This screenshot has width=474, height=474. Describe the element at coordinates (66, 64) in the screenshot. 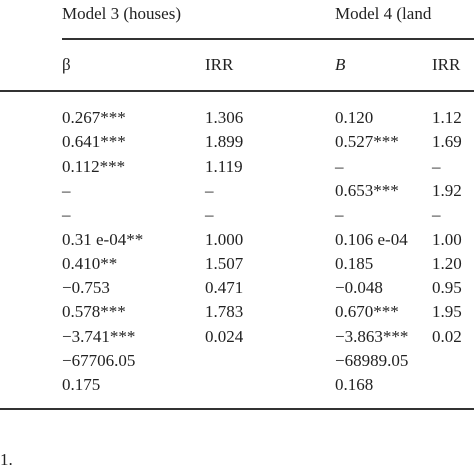

I see `column-header: β` at that location.